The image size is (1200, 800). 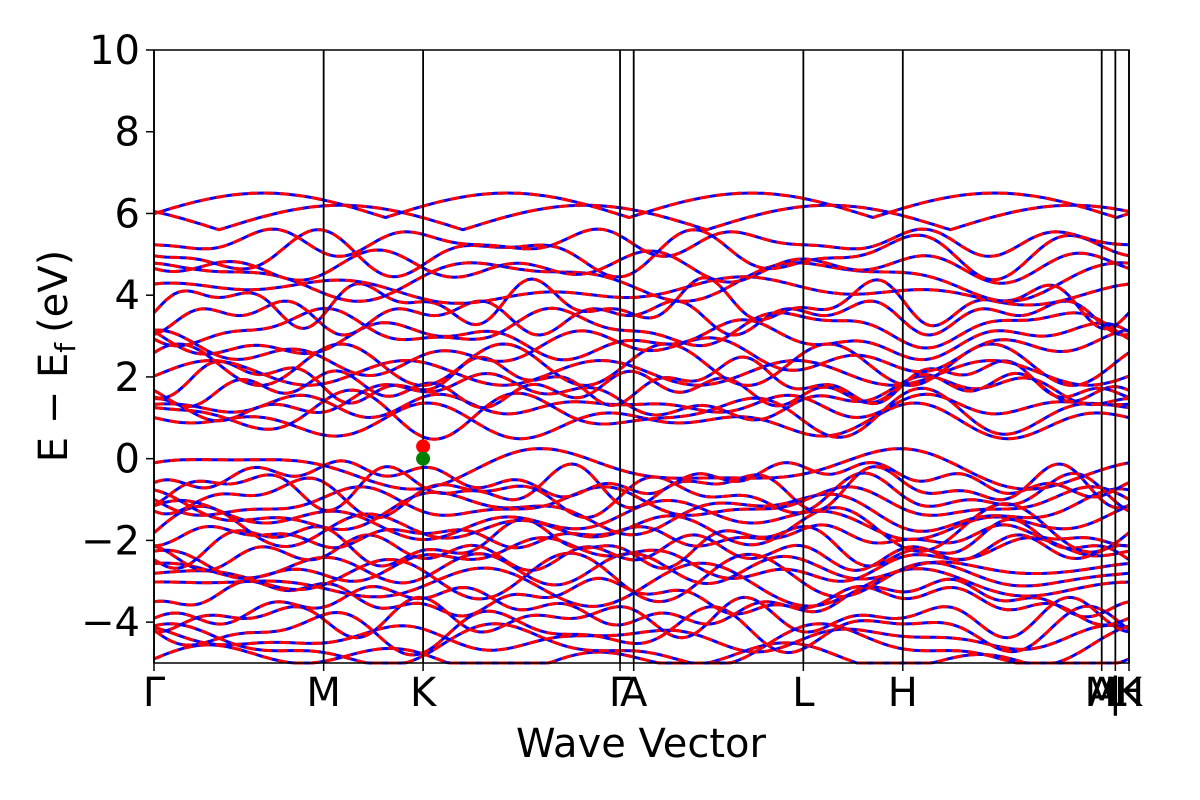 I want to click on y-axis-label-main: E − E, so click(x=54, y=408).